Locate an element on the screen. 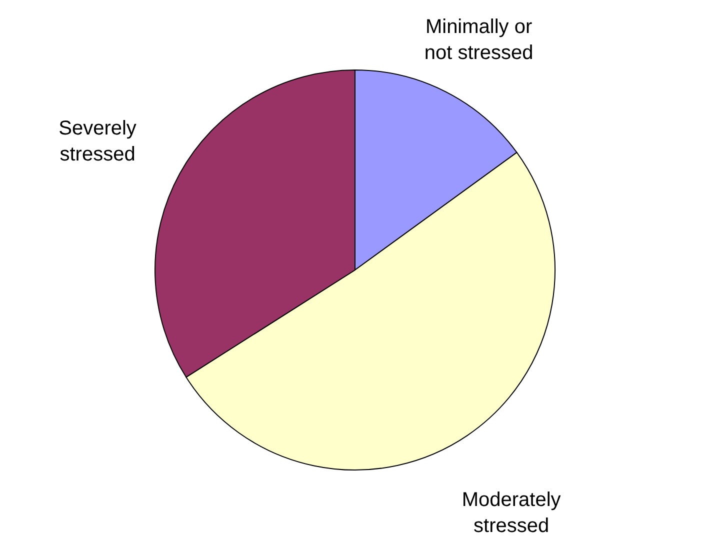 Image resolution: width=725 pixels, height=550 pixels. slice-label: Moderately stressed is located at coordinates (511, 513).